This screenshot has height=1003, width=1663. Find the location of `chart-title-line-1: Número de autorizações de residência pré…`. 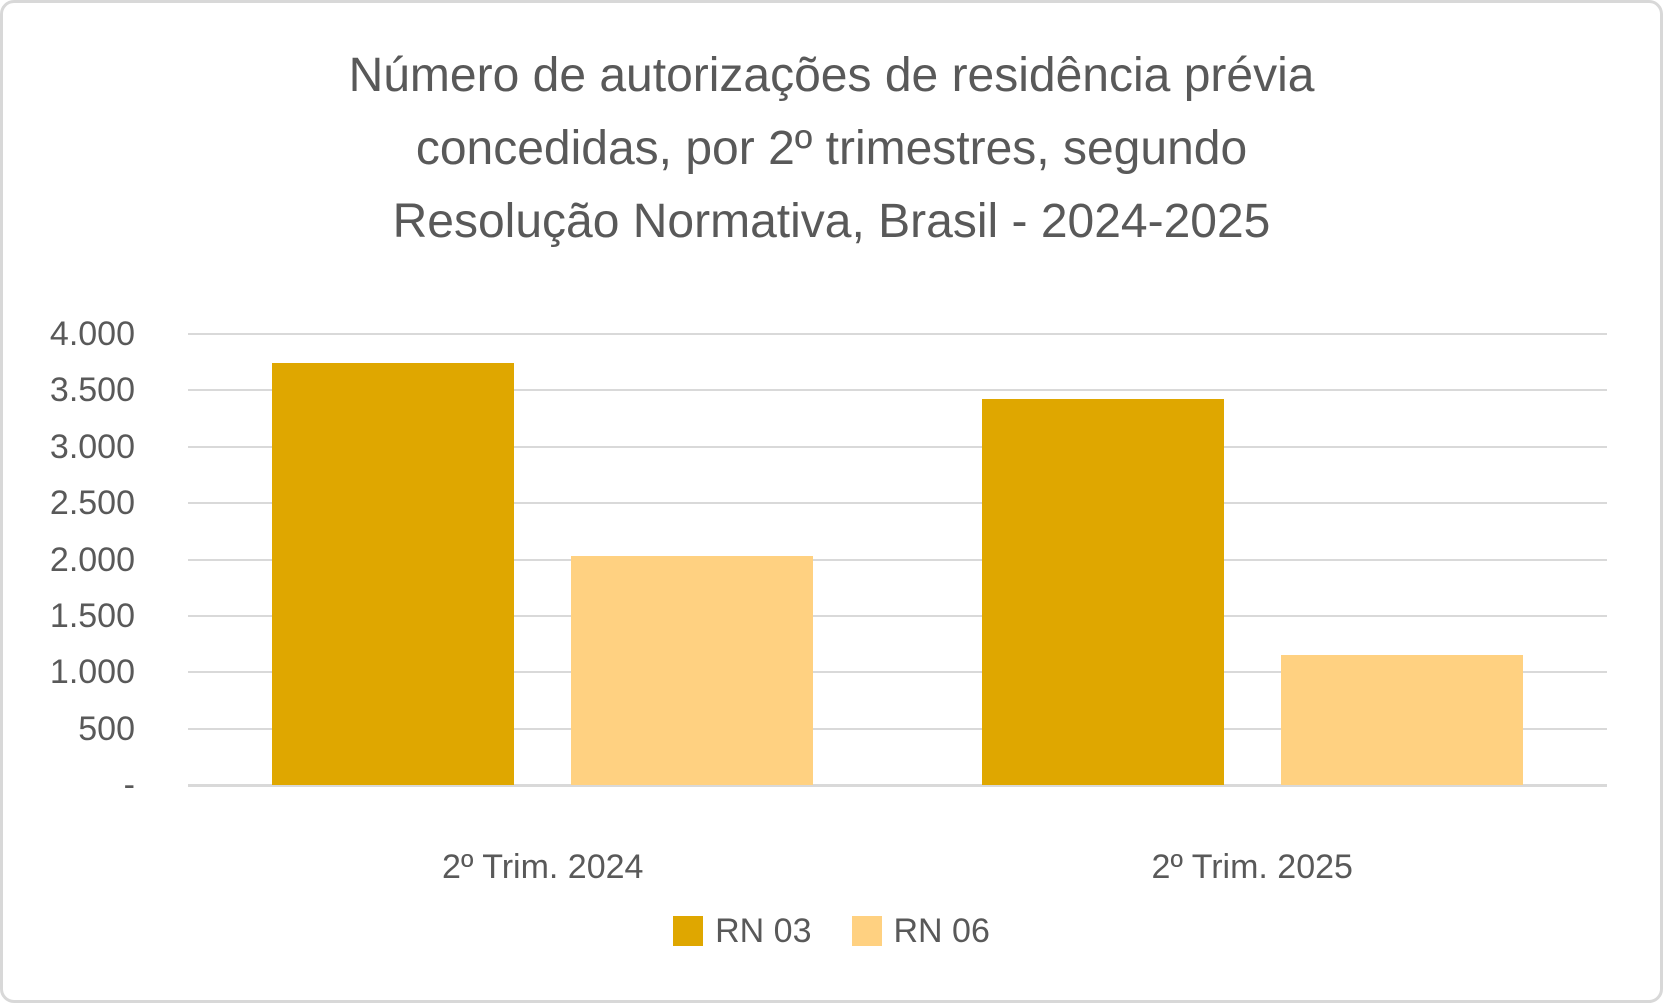

chart-title-line-1: Número de autorizações de residência pré… is located at coordinates (831, 75).